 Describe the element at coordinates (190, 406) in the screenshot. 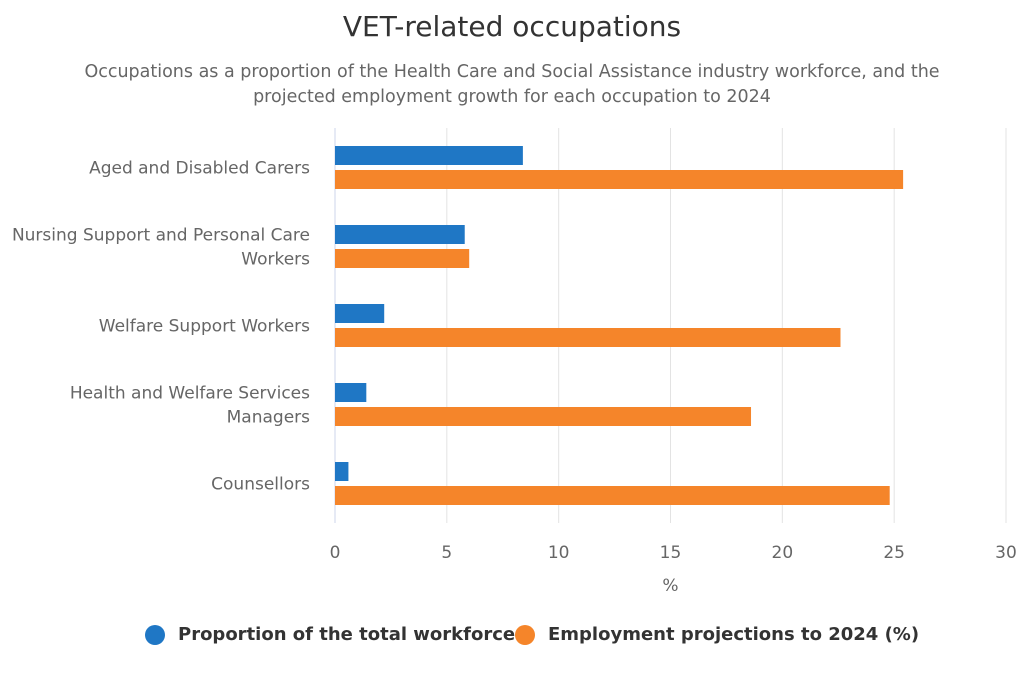

I see `category-label-3: Health and Welfare Services Managers` at that location.